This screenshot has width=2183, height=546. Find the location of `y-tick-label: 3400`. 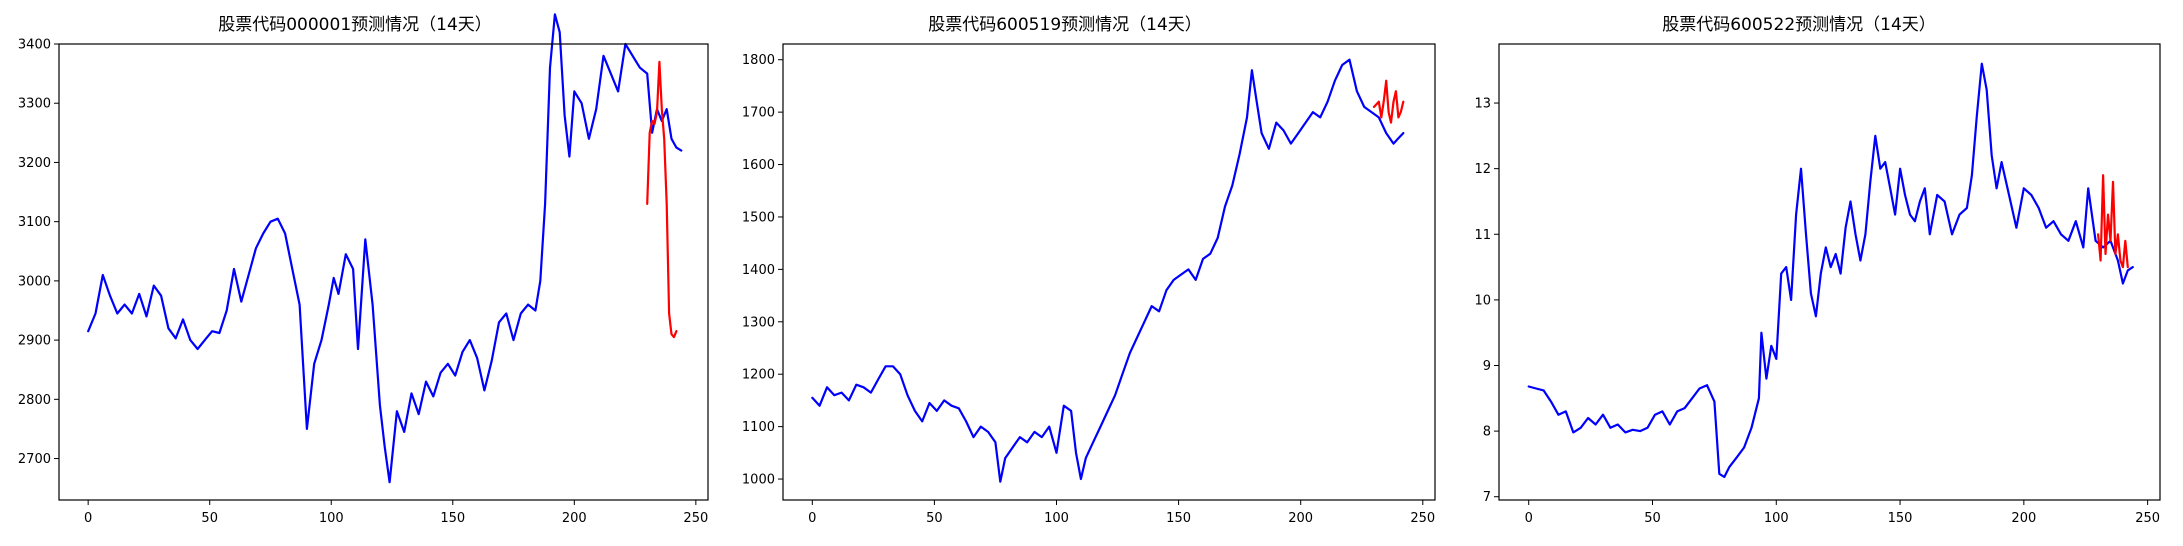

y-tick-label: 3400 is located at coordinates (34, 45).